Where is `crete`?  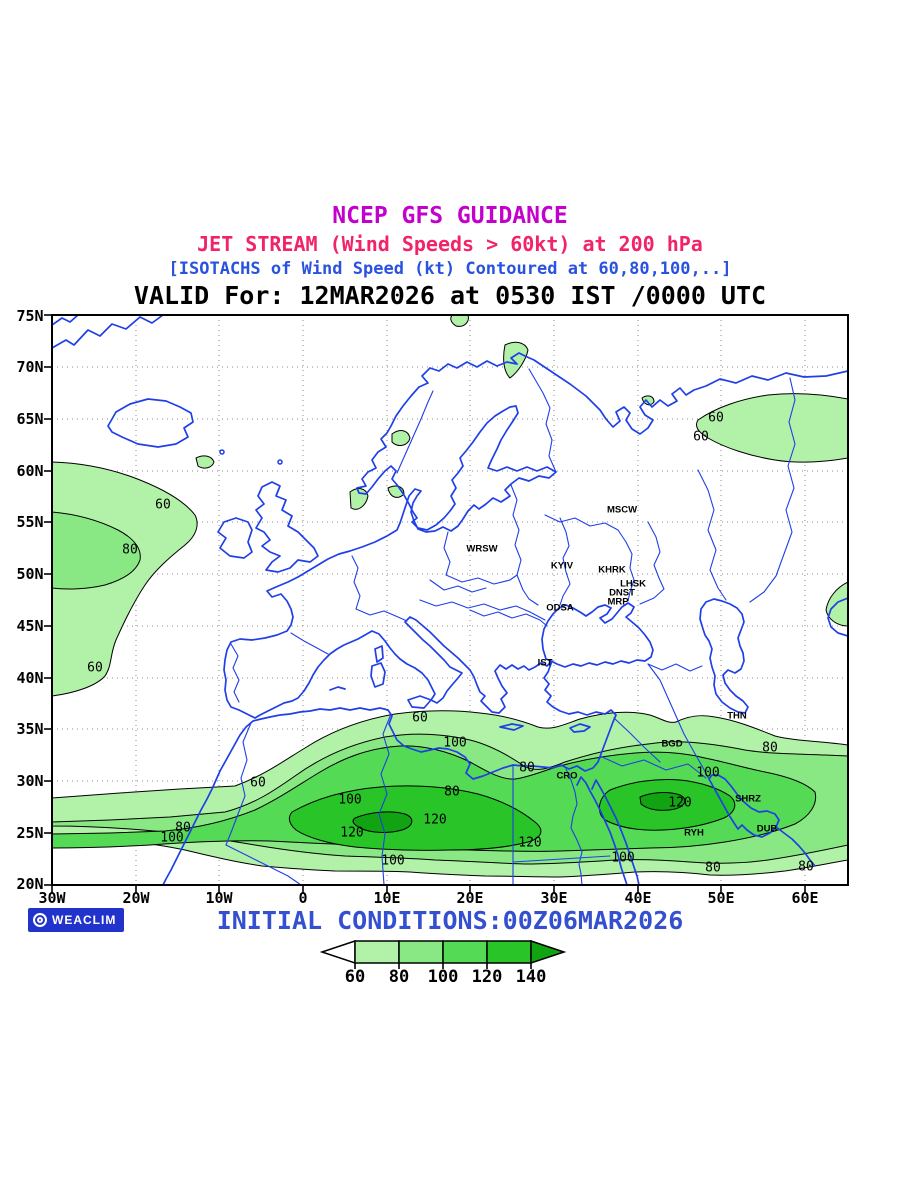 crete is located at coordinates (511, 727).